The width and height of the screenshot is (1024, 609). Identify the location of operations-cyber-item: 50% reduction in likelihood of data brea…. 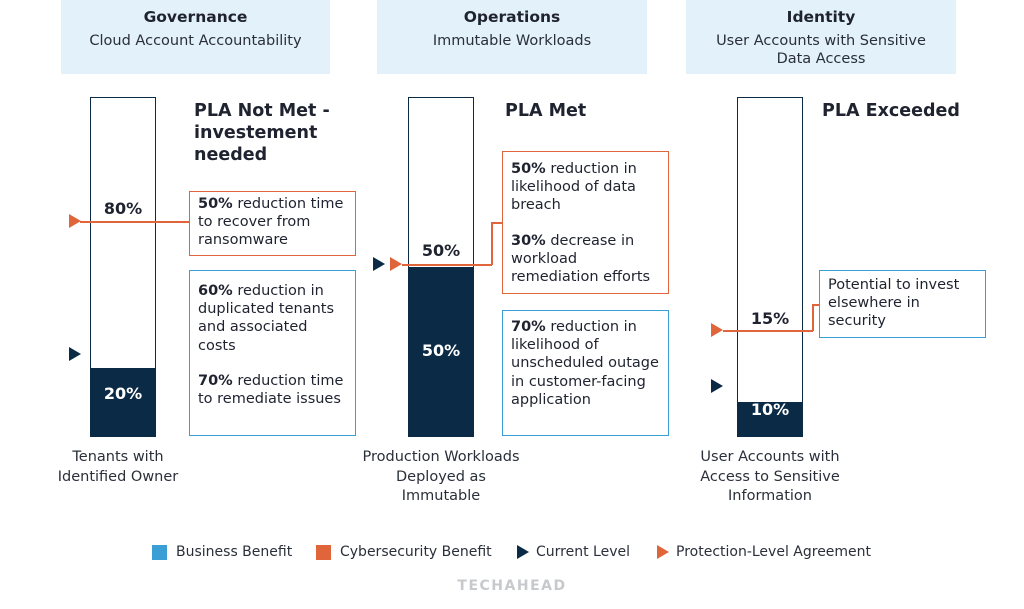
(574, 187).